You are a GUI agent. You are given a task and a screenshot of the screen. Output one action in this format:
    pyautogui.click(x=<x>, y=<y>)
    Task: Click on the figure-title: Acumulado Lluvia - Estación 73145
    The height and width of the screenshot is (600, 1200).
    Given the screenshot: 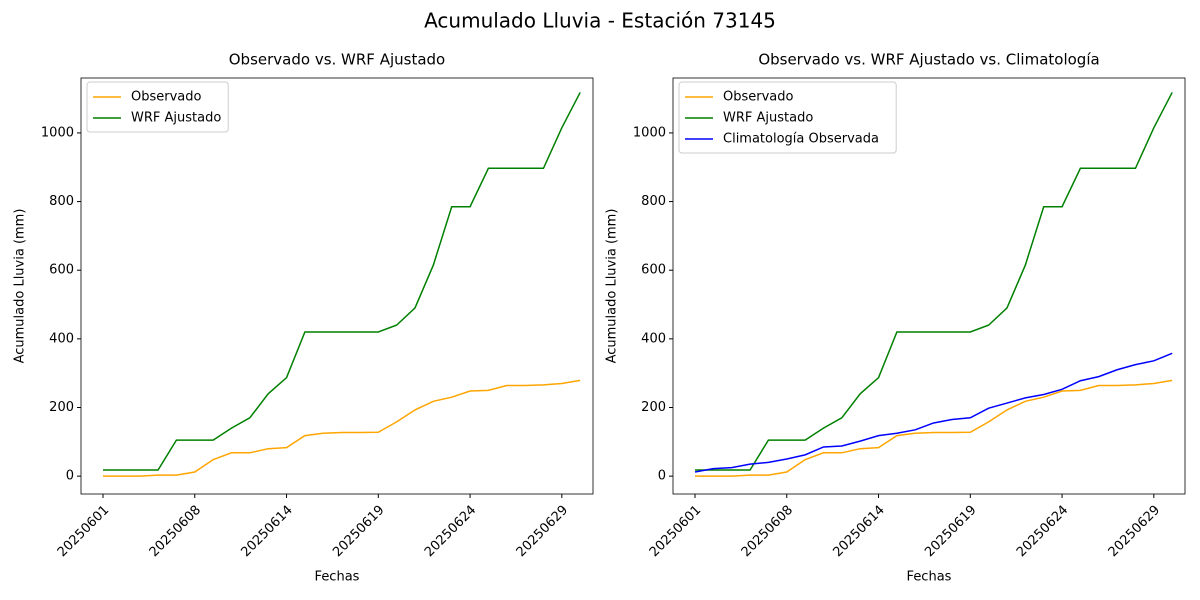 What is the action you would take?
    pyautogui.click(x=600, y=21)
    